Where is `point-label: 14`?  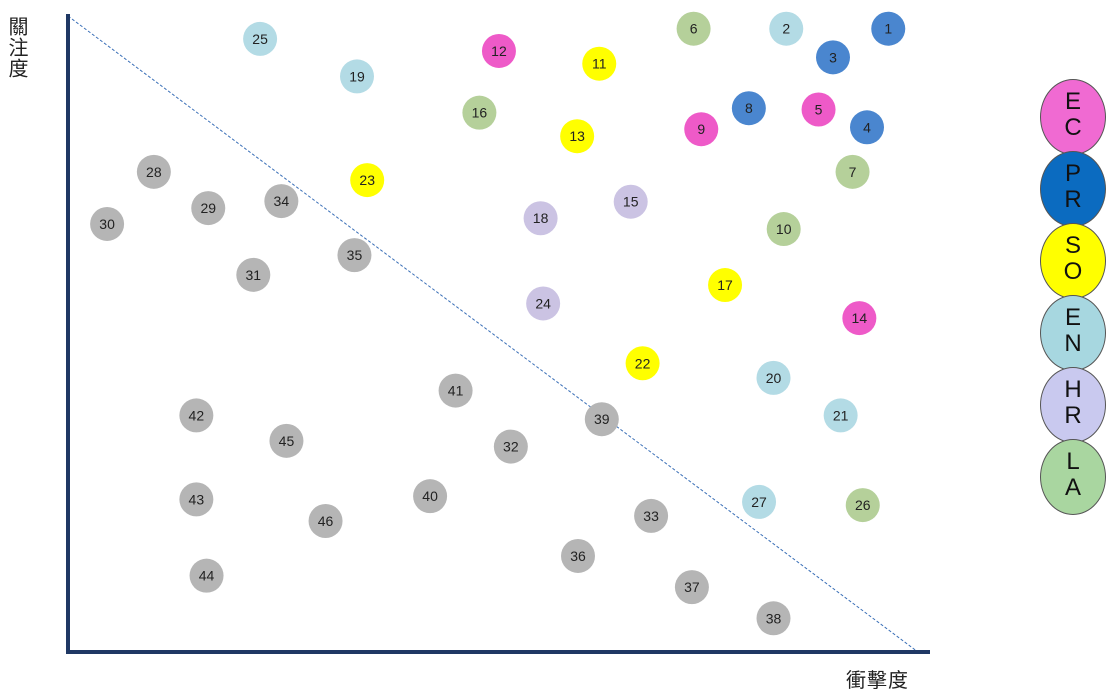 point-label: 14 is located at coordinates (860, 318).